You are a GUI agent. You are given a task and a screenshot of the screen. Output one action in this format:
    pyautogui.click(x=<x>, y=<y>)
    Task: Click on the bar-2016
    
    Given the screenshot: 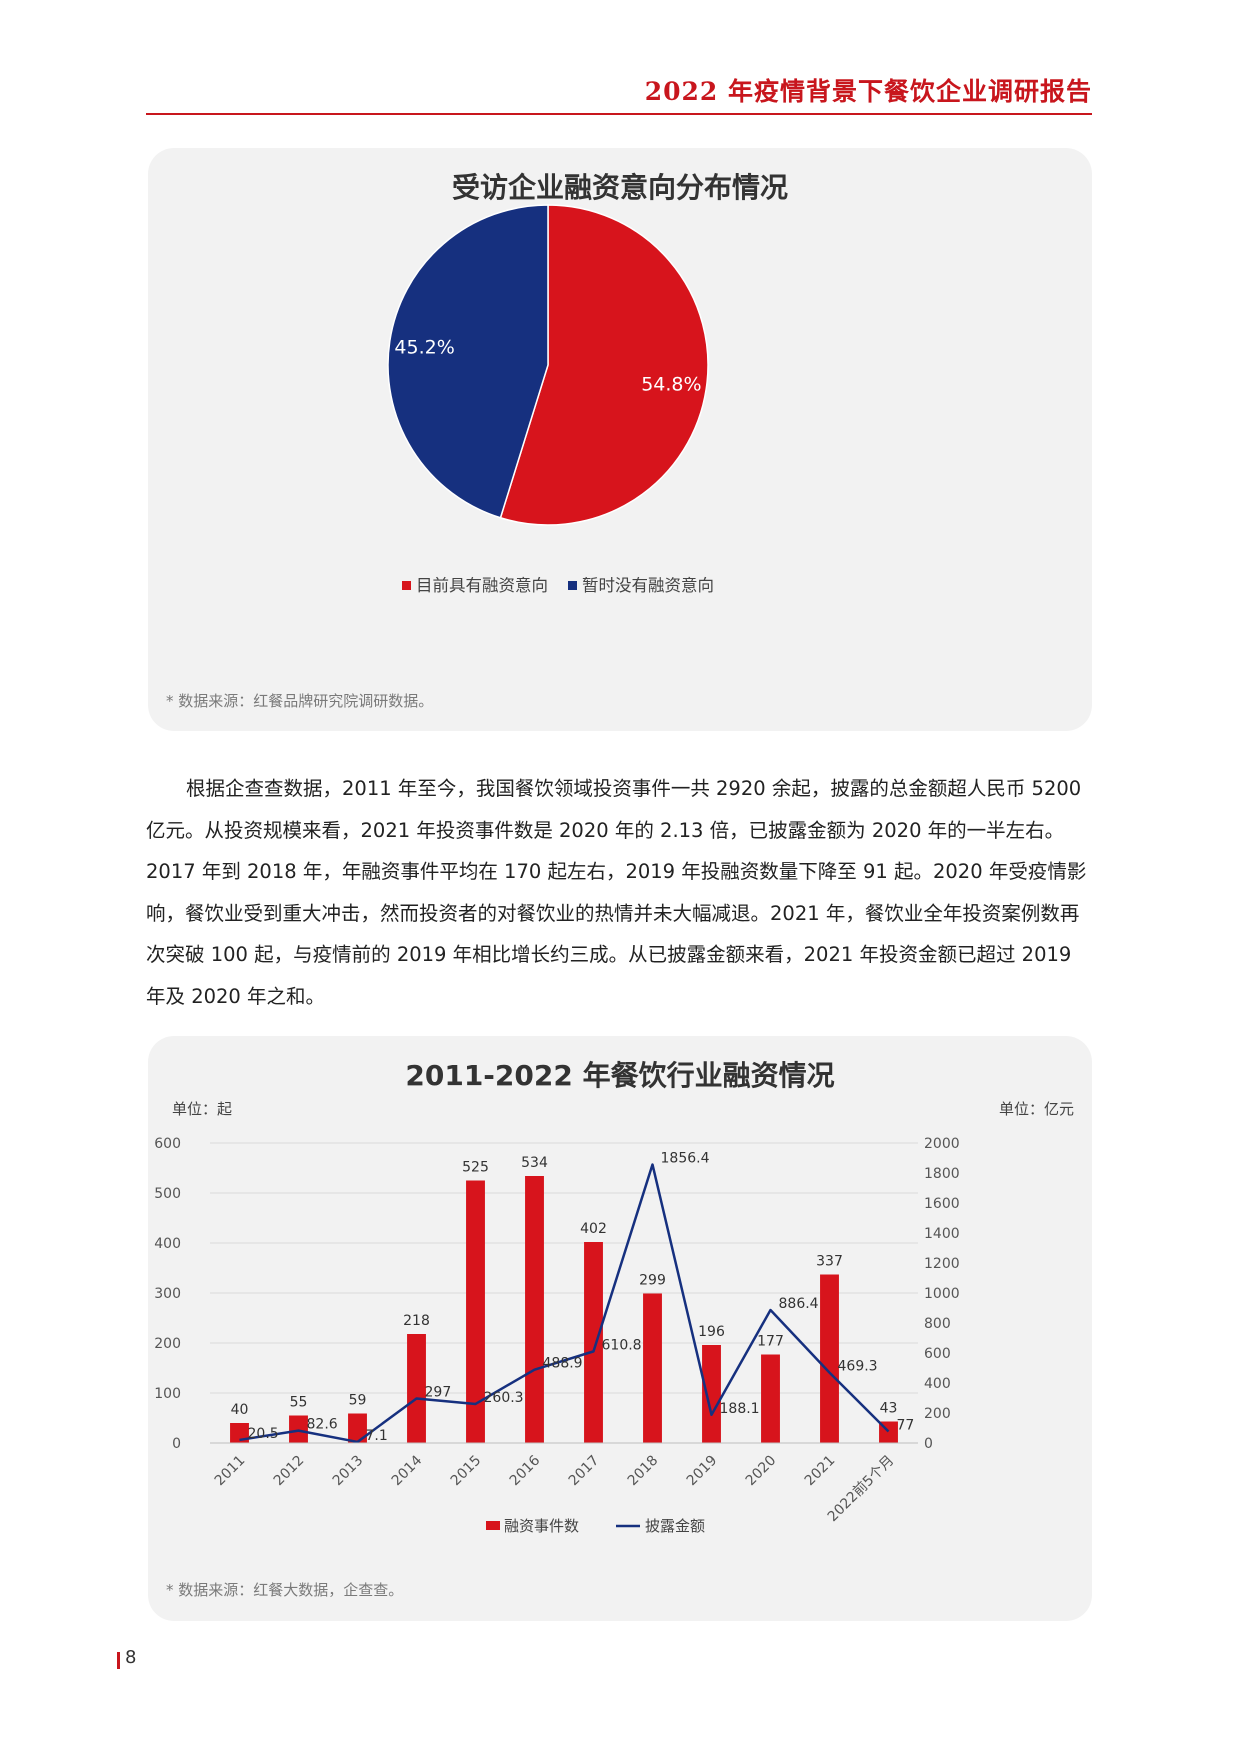 What is the action you would take?
    pyautogui.click(x=534, y=1309)
    